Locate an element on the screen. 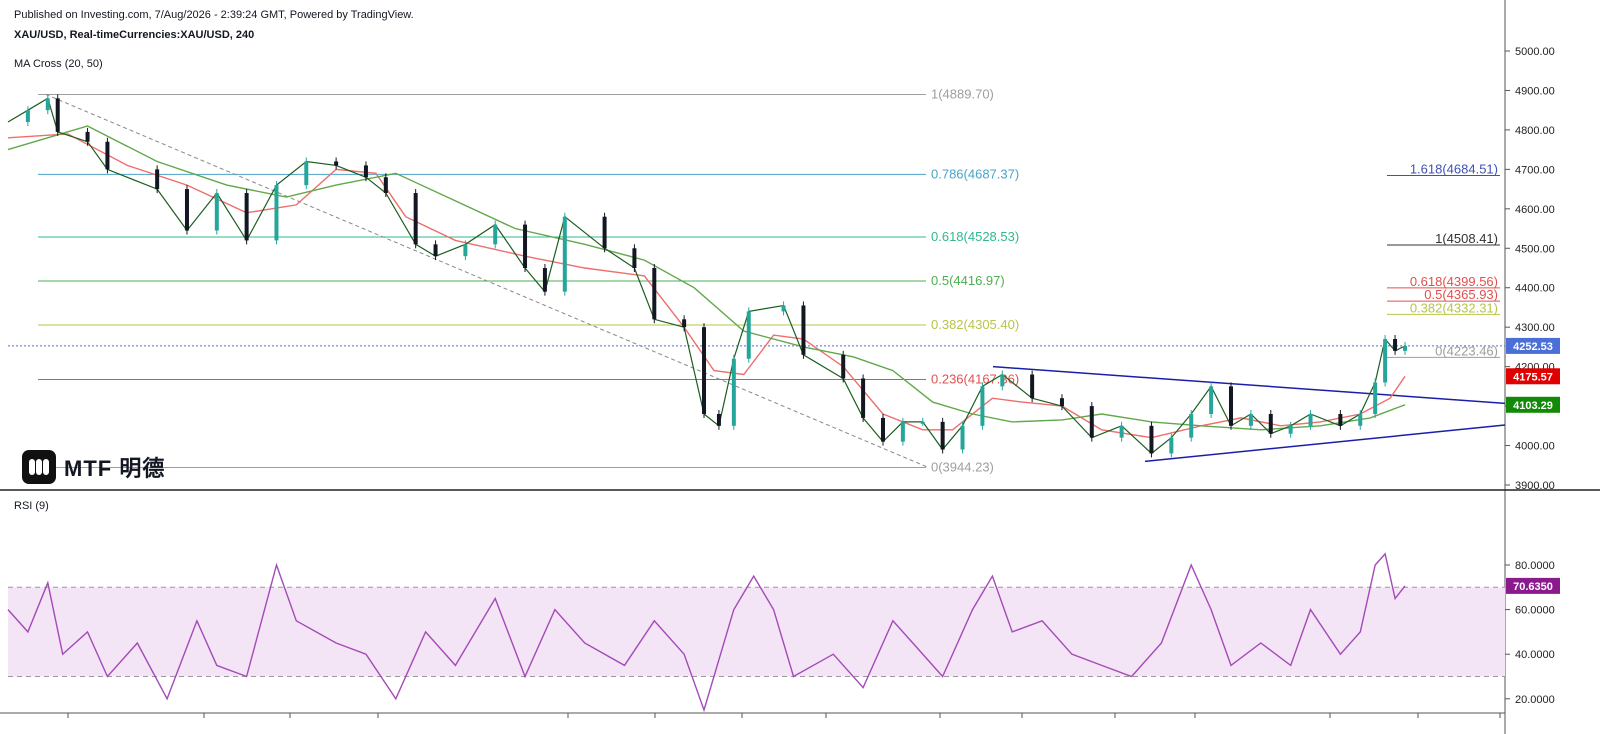 This screenshot has height=734, width=1600. price-tick-label: 4400.00 is located at coordinates (1535, 289).